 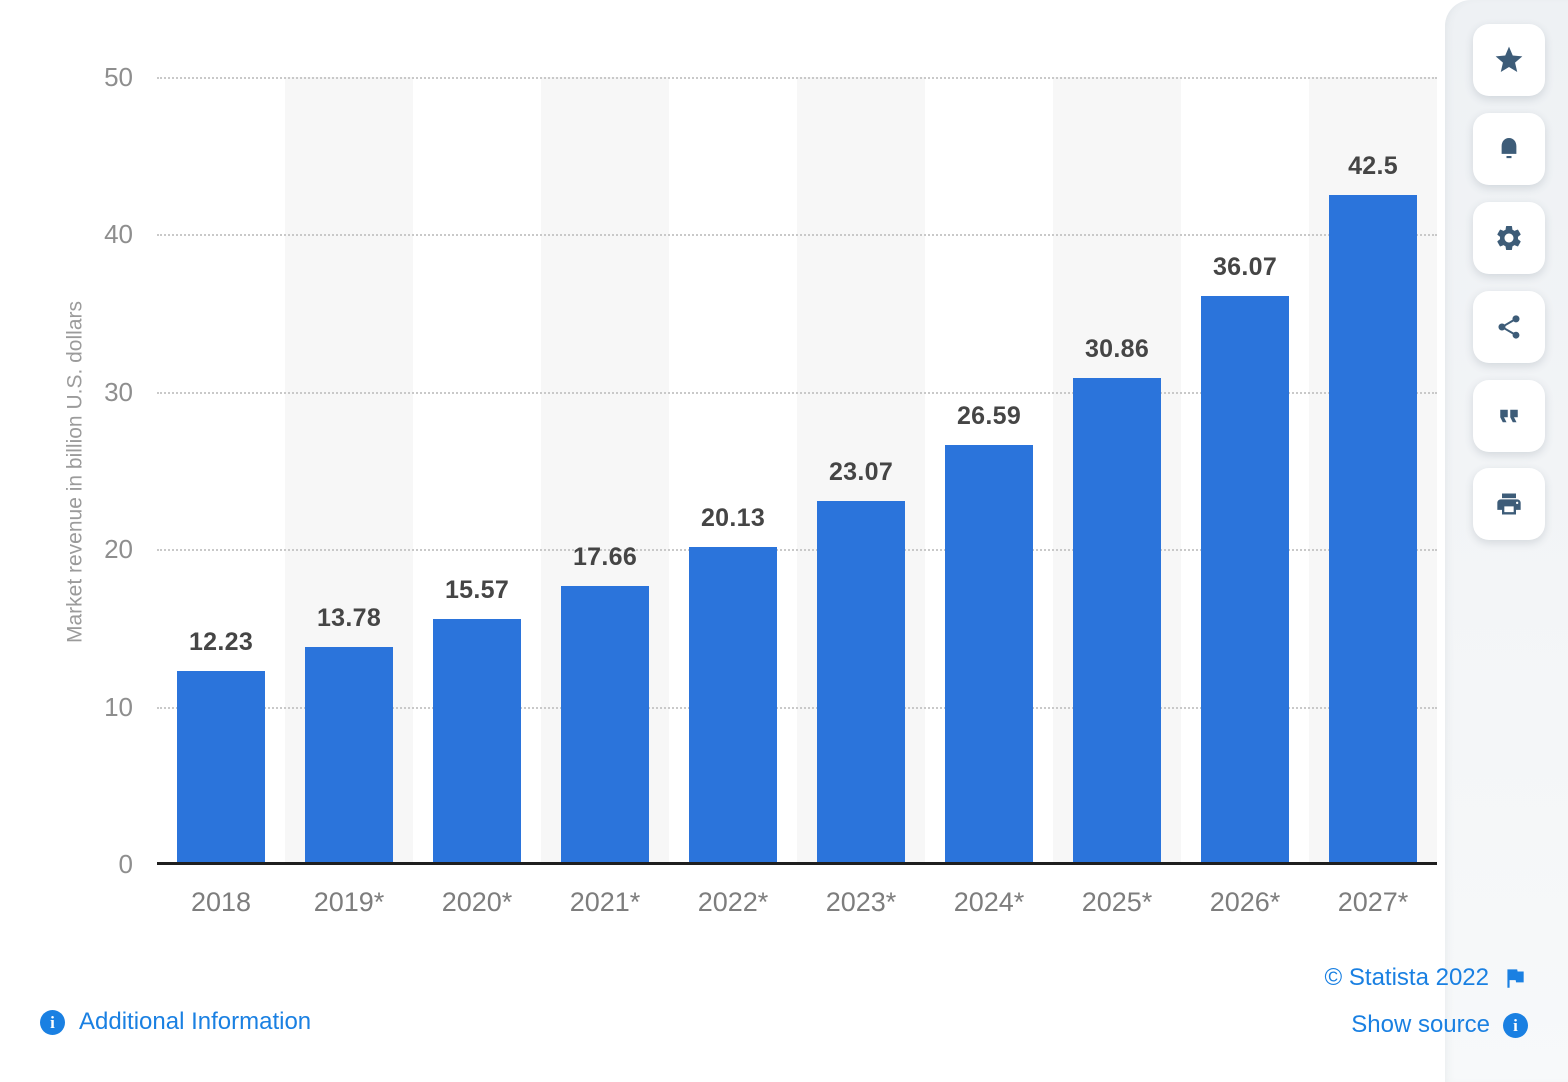 I want to click on show-source-row: Show source i, so click(x=1439, y=1025).